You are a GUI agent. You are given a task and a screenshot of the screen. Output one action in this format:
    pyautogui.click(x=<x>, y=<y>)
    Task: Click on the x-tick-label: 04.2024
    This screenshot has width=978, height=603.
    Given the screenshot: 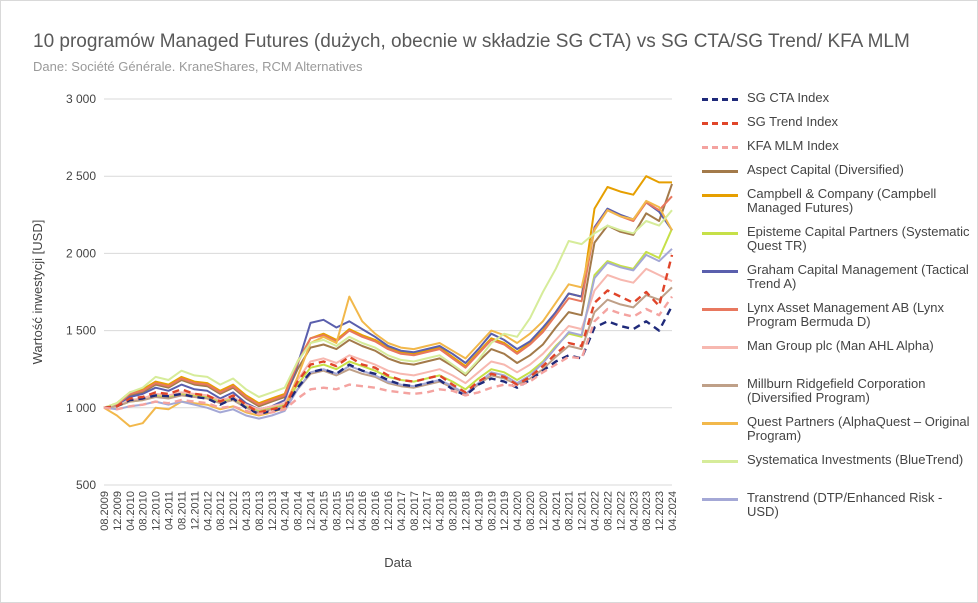 What is the action you would take?
    pyautogui.click(x=673, y=511)
    